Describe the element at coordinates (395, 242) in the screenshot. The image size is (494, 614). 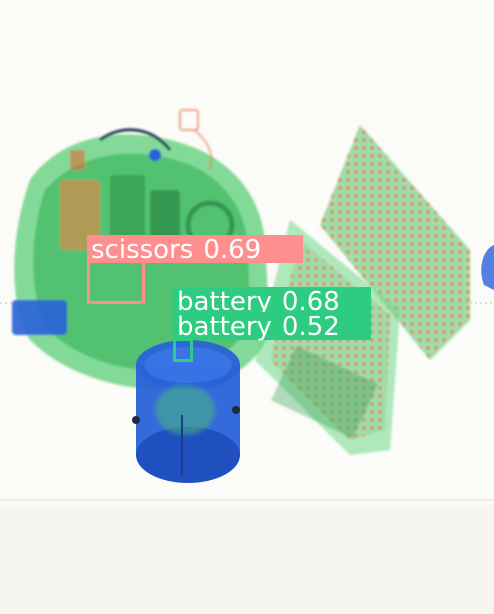
I see `right-package-object` at that location.